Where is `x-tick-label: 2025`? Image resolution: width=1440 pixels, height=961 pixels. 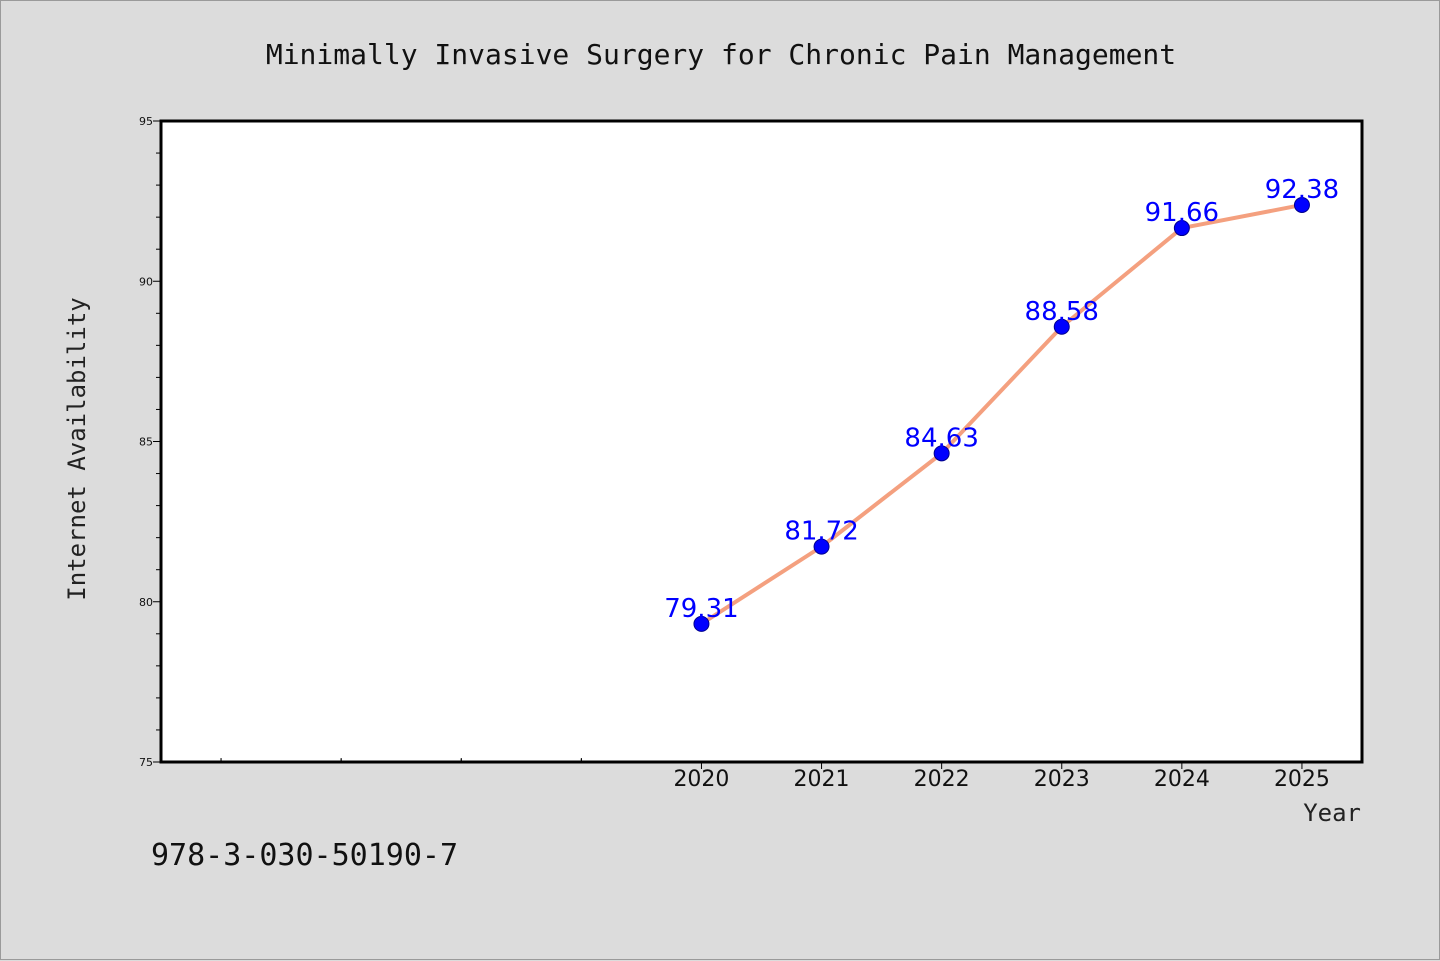
x-tick-label: 2025 is located at coordinates (1302, 779).